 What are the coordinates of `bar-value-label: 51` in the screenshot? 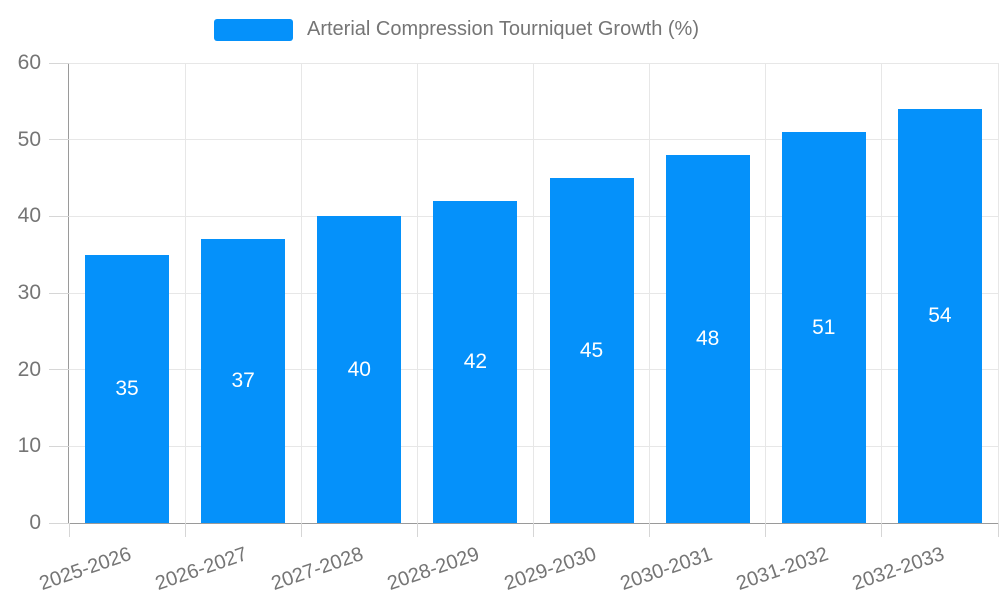 It's located at (824, 327).